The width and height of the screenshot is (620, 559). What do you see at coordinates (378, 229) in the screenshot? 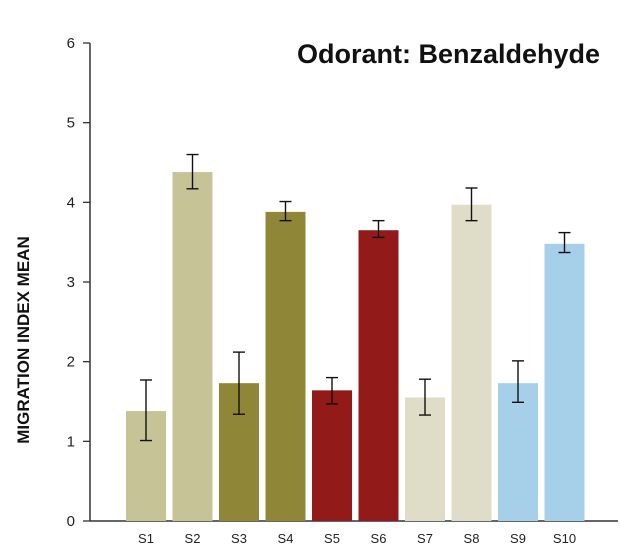
I see `error-bar-s6` at bounding box center [378, 229].